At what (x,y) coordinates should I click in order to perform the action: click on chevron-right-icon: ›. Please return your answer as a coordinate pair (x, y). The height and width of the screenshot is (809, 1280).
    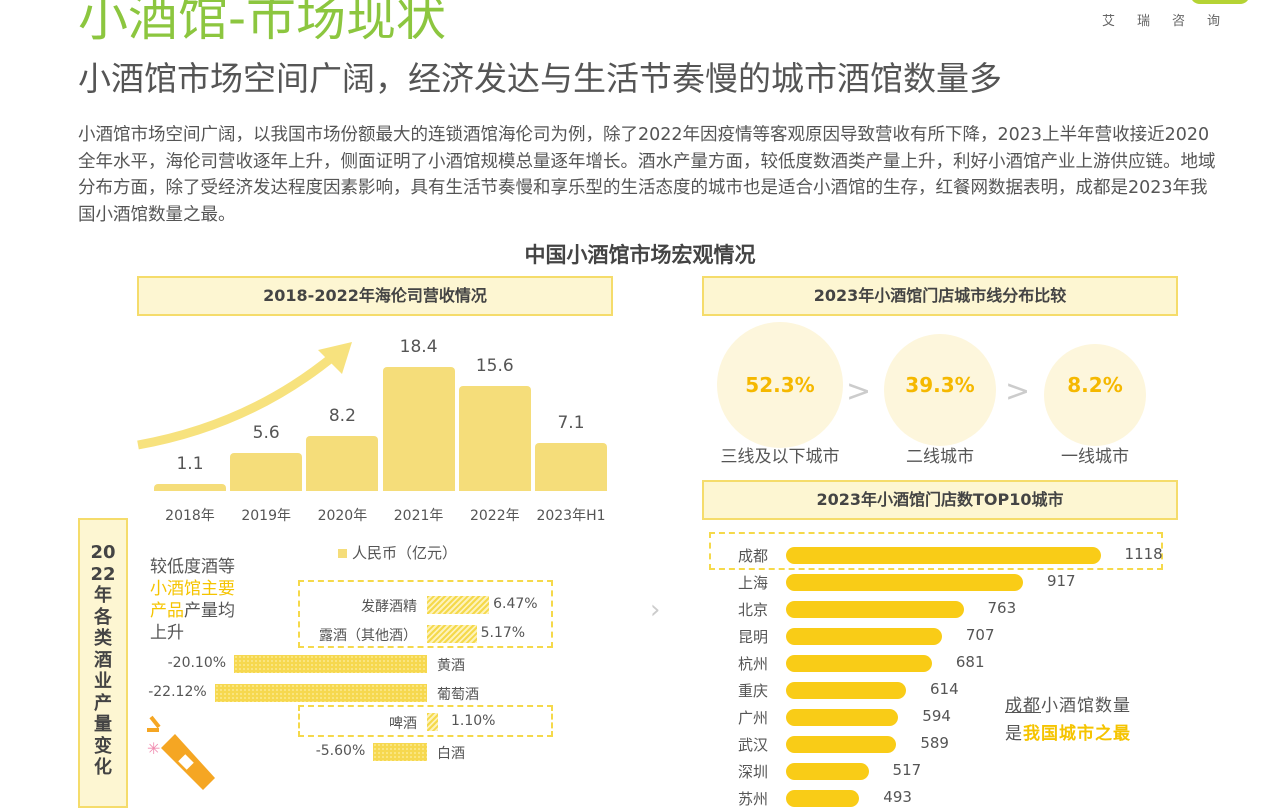
    Looking at the image, I should click on (655, 610).